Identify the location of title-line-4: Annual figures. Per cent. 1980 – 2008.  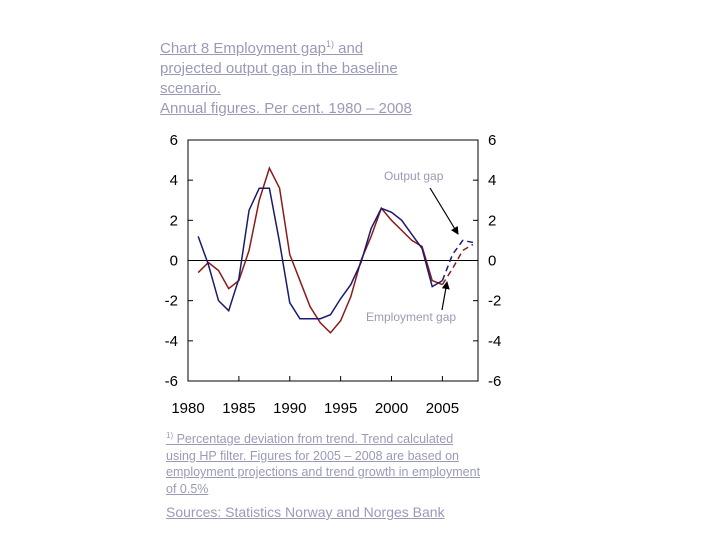
(286, 108).